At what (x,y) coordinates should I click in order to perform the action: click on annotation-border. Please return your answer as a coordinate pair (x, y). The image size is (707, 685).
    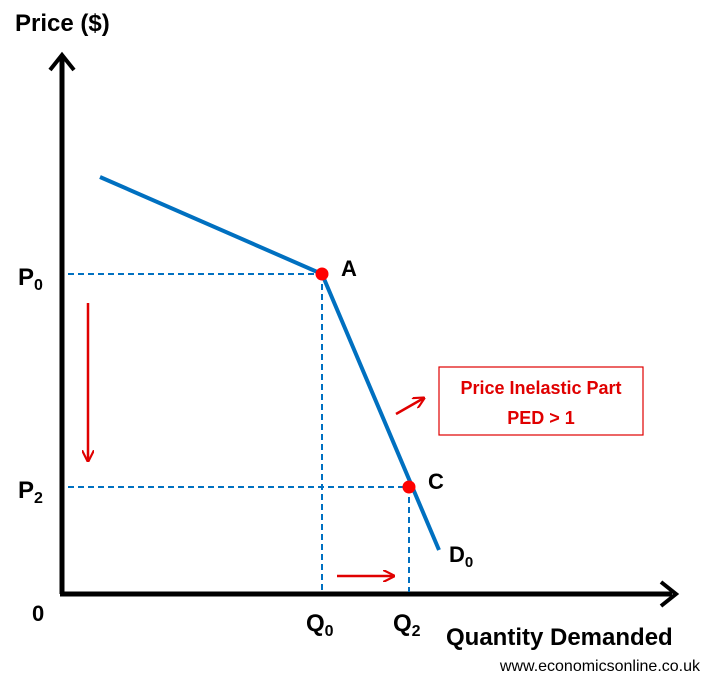
    Looking at the image, I should click on (541, 401).